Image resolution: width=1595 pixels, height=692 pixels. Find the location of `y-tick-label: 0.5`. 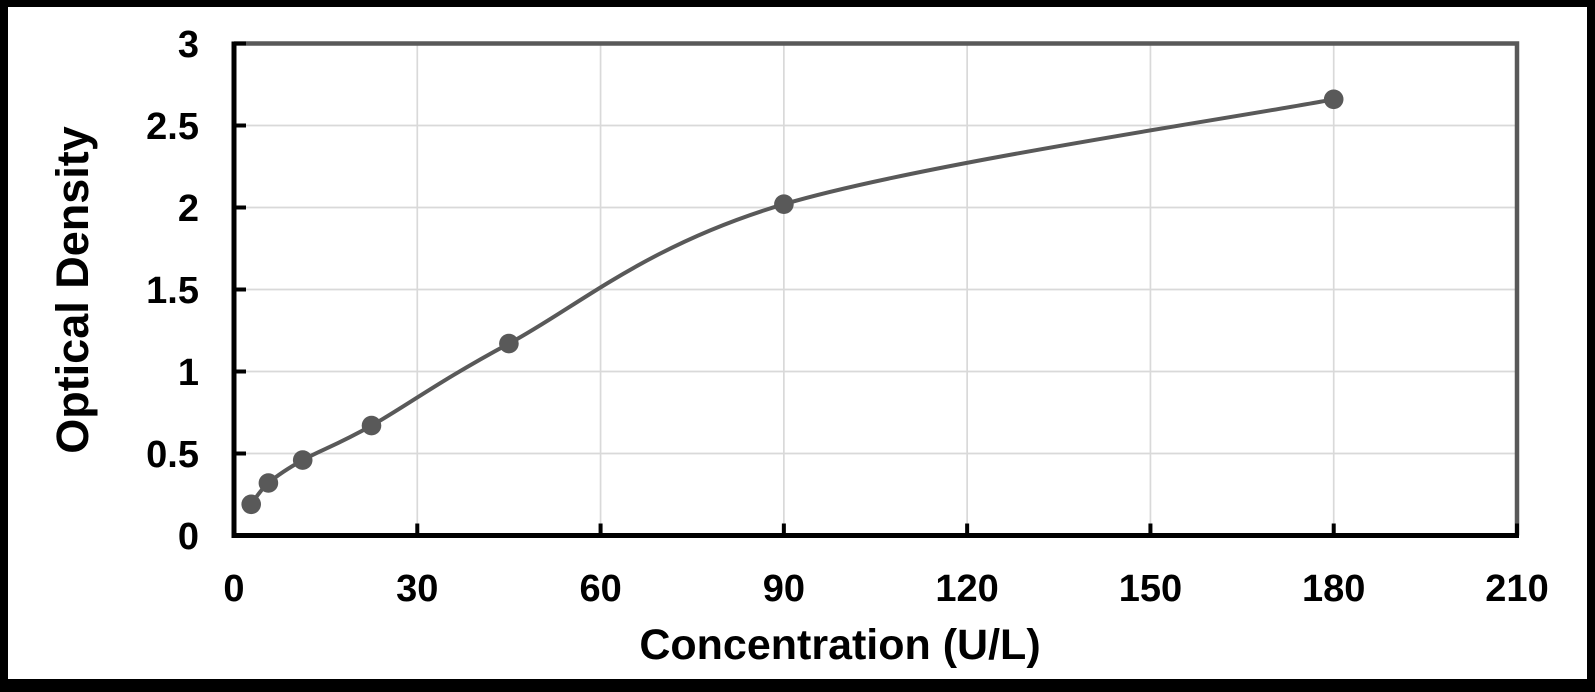

y-tick-label: 0.5 is located at coordinates (172, 455).